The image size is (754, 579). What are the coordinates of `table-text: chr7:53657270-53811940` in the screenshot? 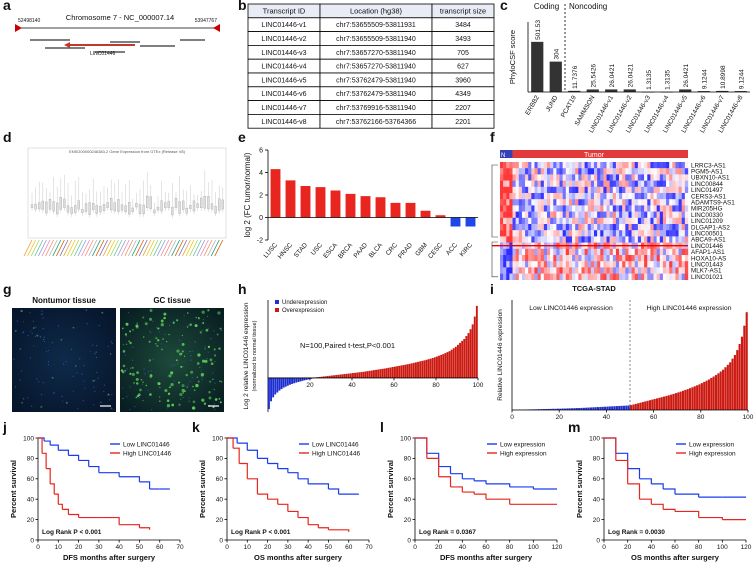 It's located at (376, 53).